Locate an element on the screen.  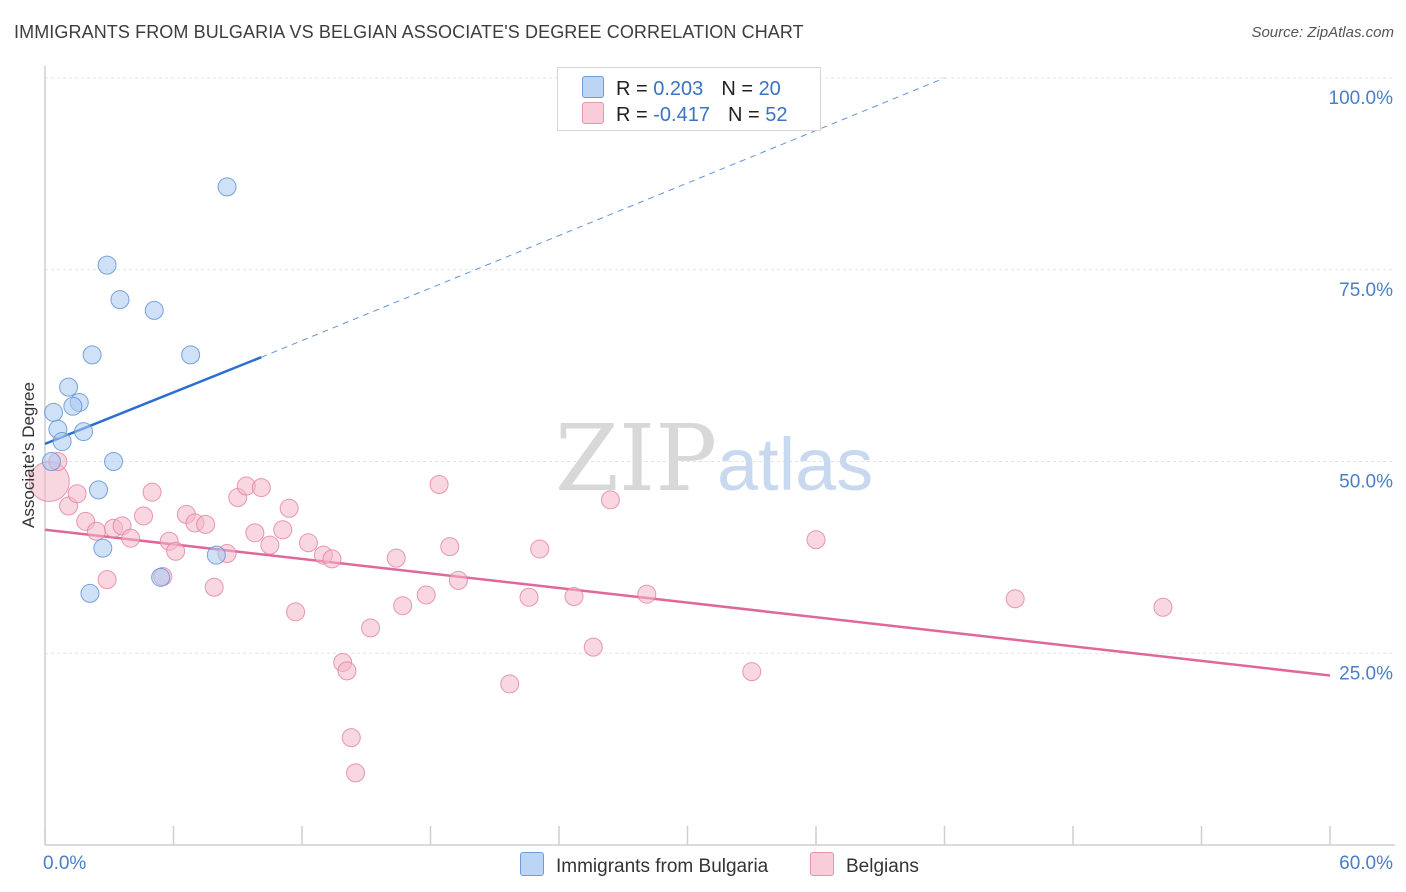
watermark: ZIP atlas is located at coordinates (714, 458).